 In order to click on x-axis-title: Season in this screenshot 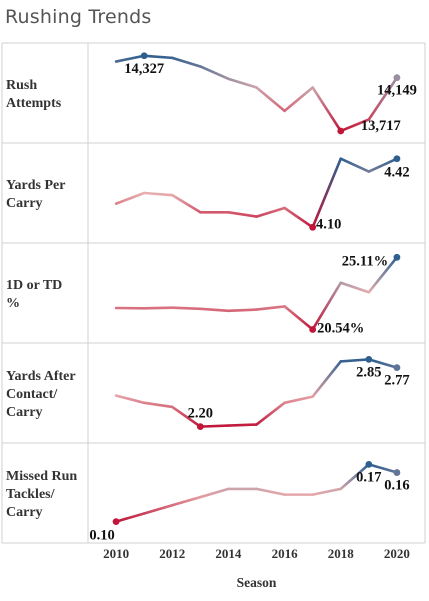, I will do `click(257, 582)`.